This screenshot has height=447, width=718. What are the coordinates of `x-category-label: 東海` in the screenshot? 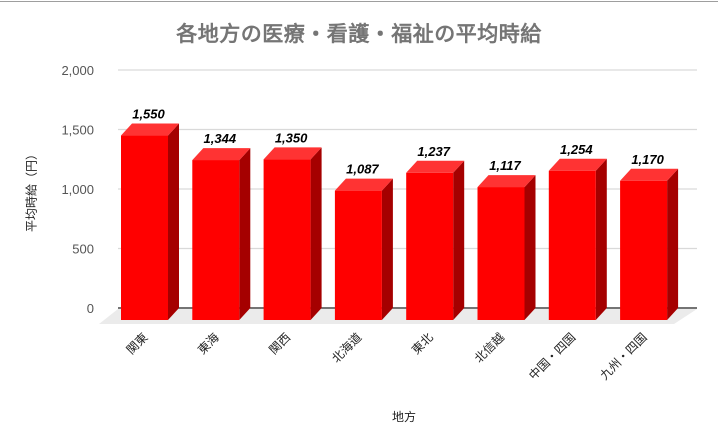 It's located at (208, 344).